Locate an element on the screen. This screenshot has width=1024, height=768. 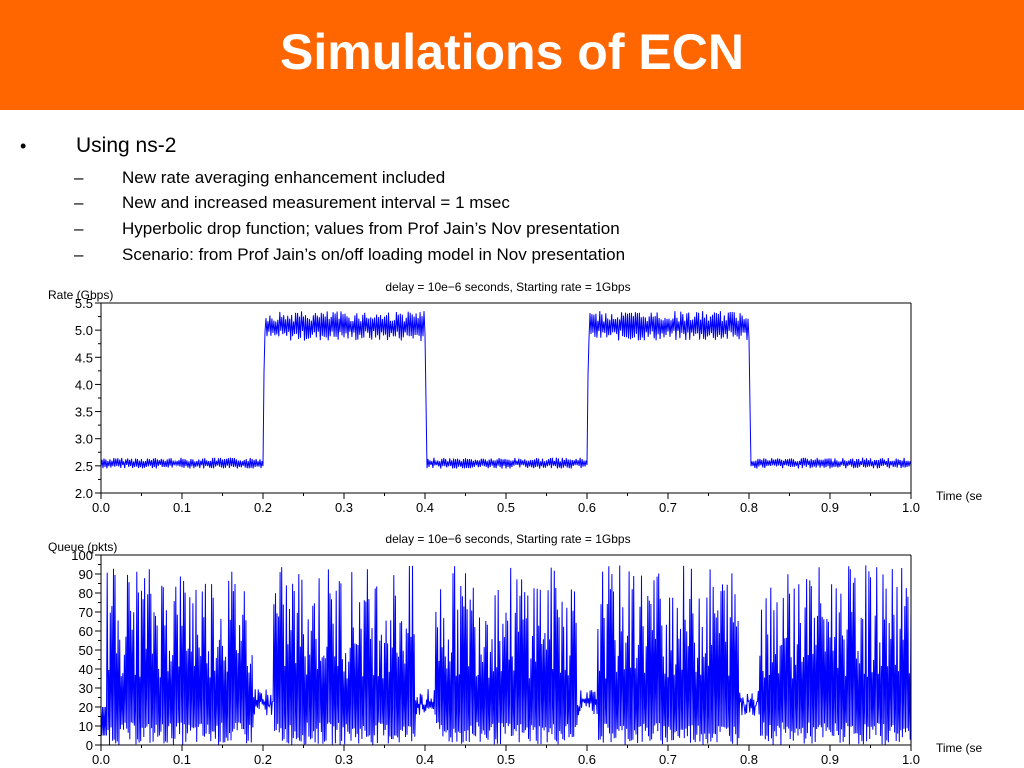
y-tick-label: 0 is located at coordinates (89, 745).